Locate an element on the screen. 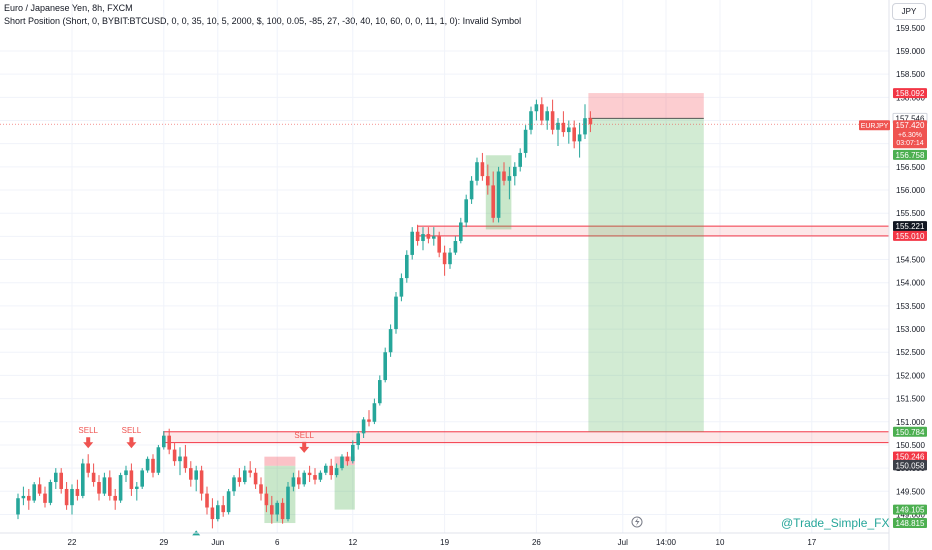 This screenshot has height=550, width=932. price-tag-label: 155.010 is located at coordinates (910, 236).